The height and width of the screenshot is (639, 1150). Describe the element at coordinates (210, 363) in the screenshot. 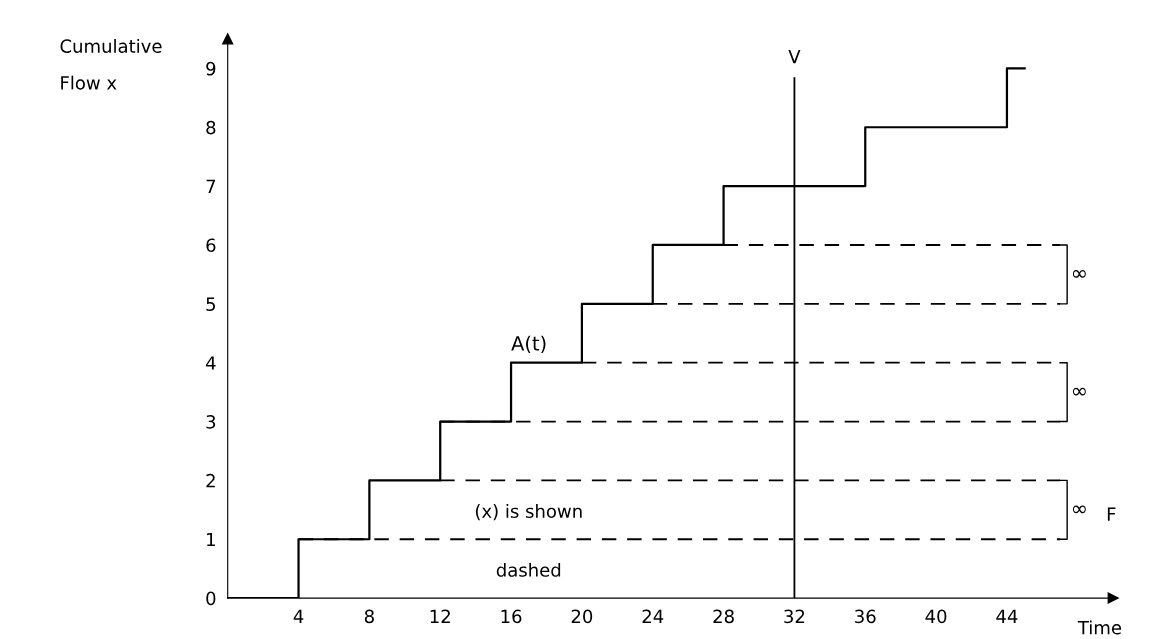

I see `y-tick-label: 4` at that location.